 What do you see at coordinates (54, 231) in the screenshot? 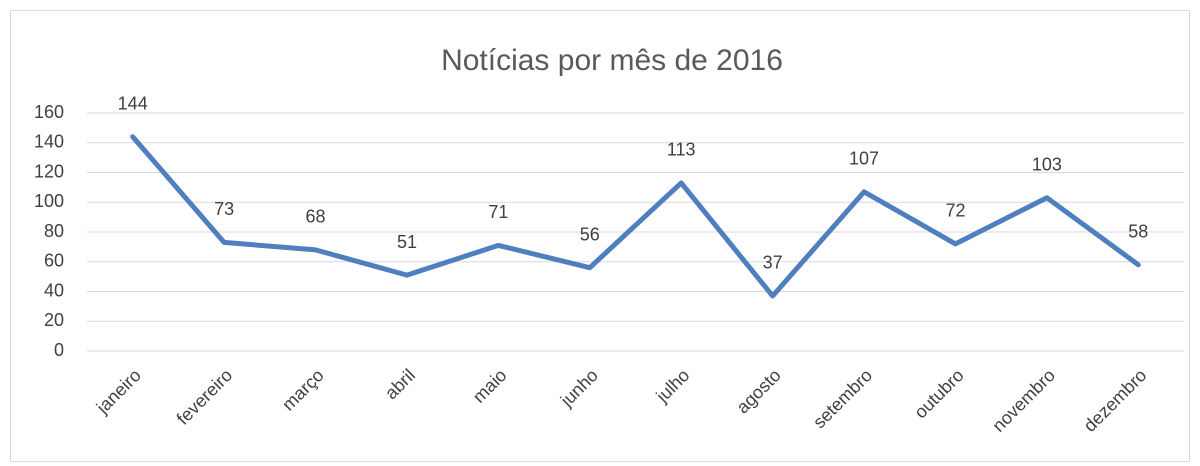
I see `y-tick-label: 80` at bounding box center [54, 231].